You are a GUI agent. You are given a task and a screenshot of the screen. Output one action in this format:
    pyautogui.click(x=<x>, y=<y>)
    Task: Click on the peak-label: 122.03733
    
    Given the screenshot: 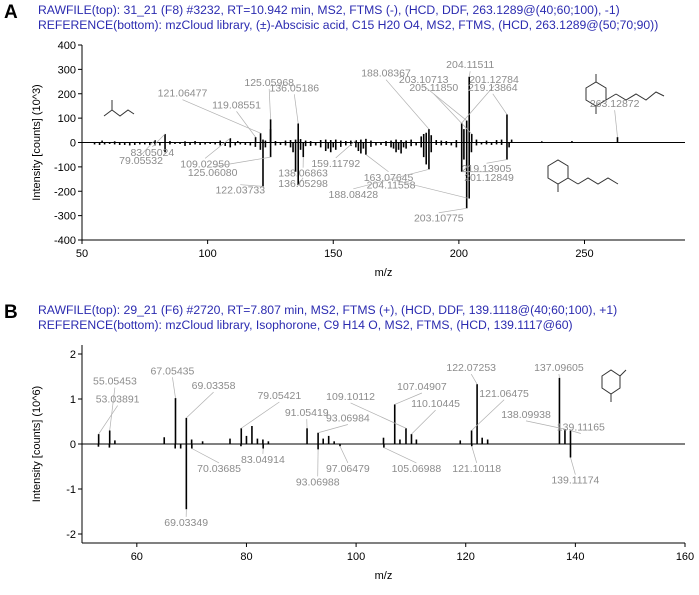 What is the action you would take?
    pyautogui.click(x=240, y=191)
    